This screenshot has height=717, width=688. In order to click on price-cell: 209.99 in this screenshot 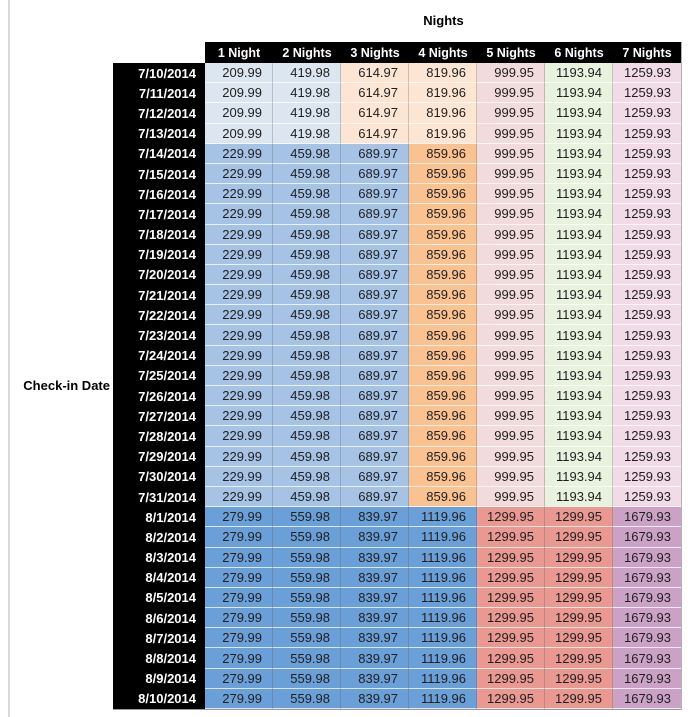, I will do `click(239, 113)`.